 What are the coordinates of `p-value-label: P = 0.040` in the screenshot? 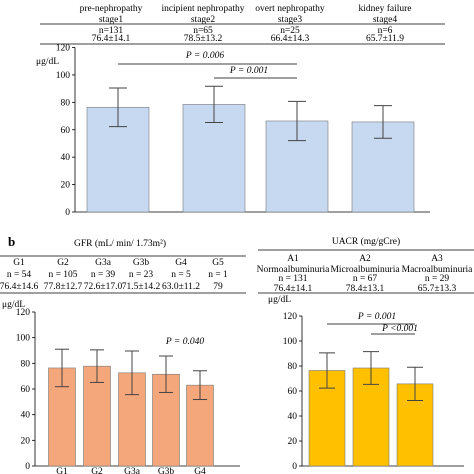 It's located at (184, 342).